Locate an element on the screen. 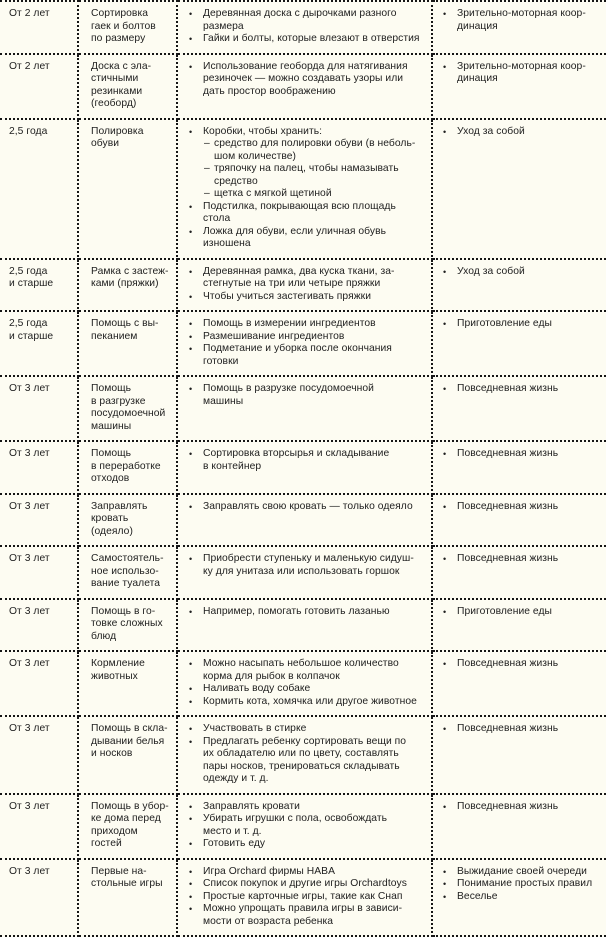  bullet-item: • Готовить еду is located at coordinates (303, 844).